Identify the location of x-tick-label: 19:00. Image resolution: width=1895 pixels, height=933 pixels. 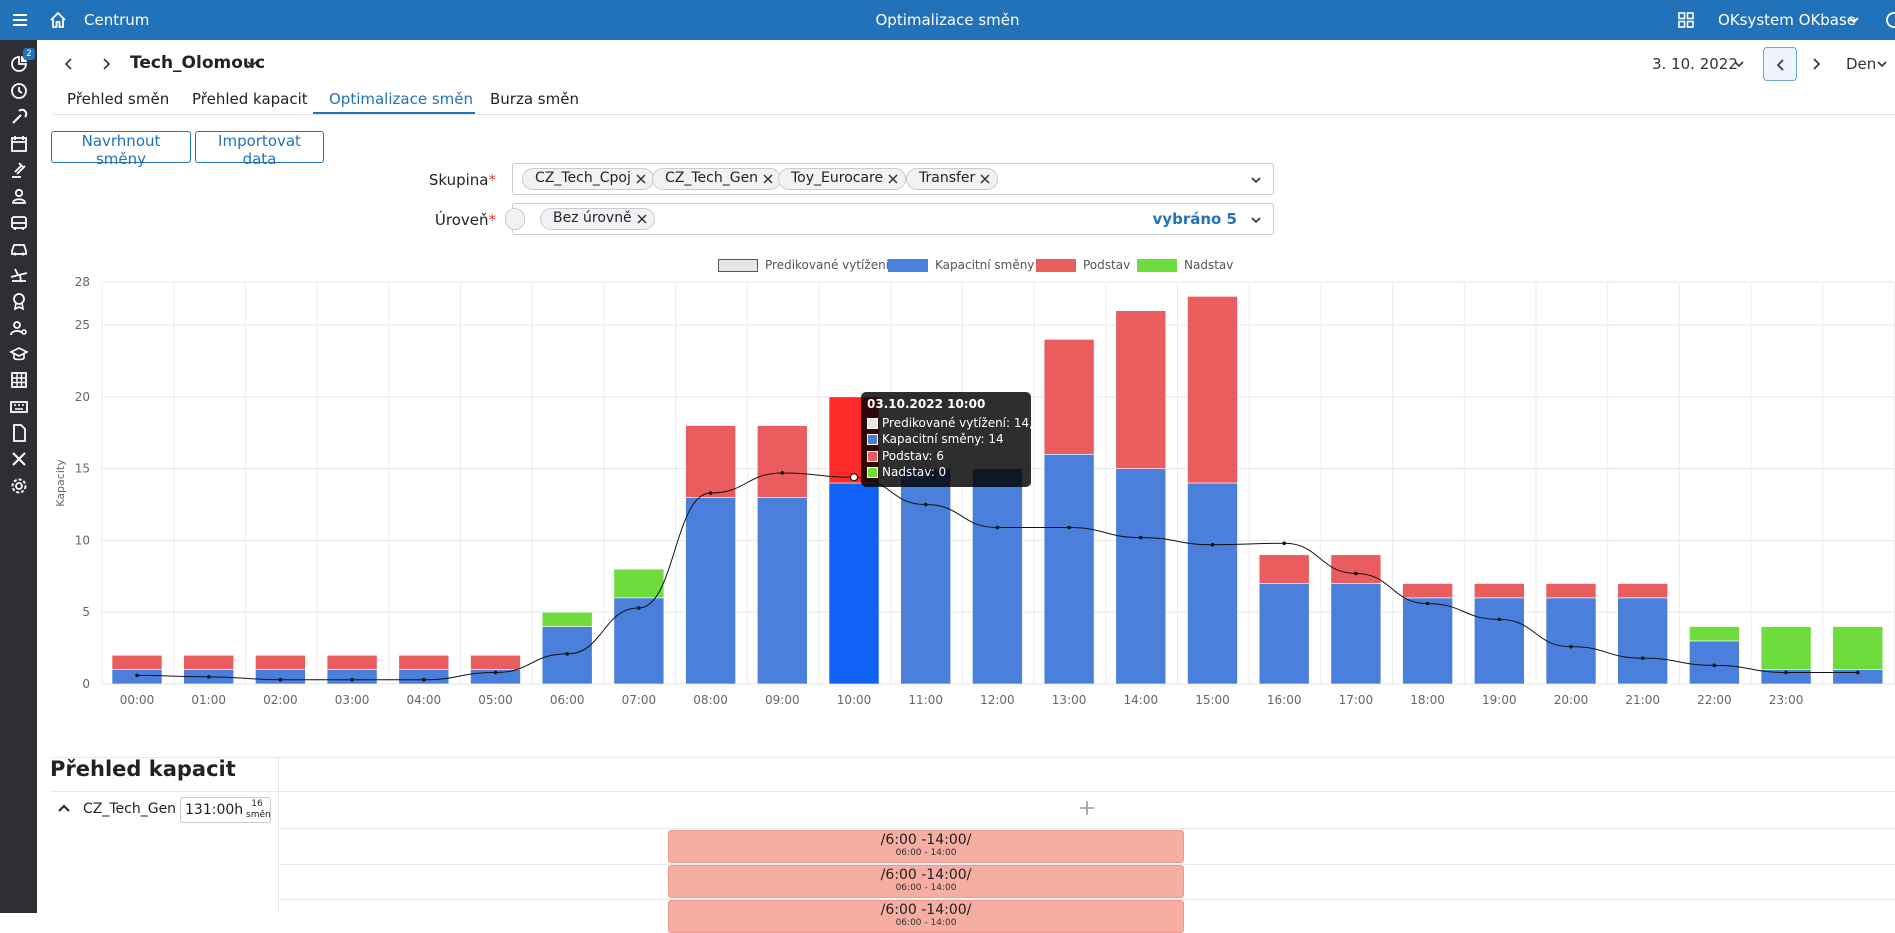
(1499, 700).